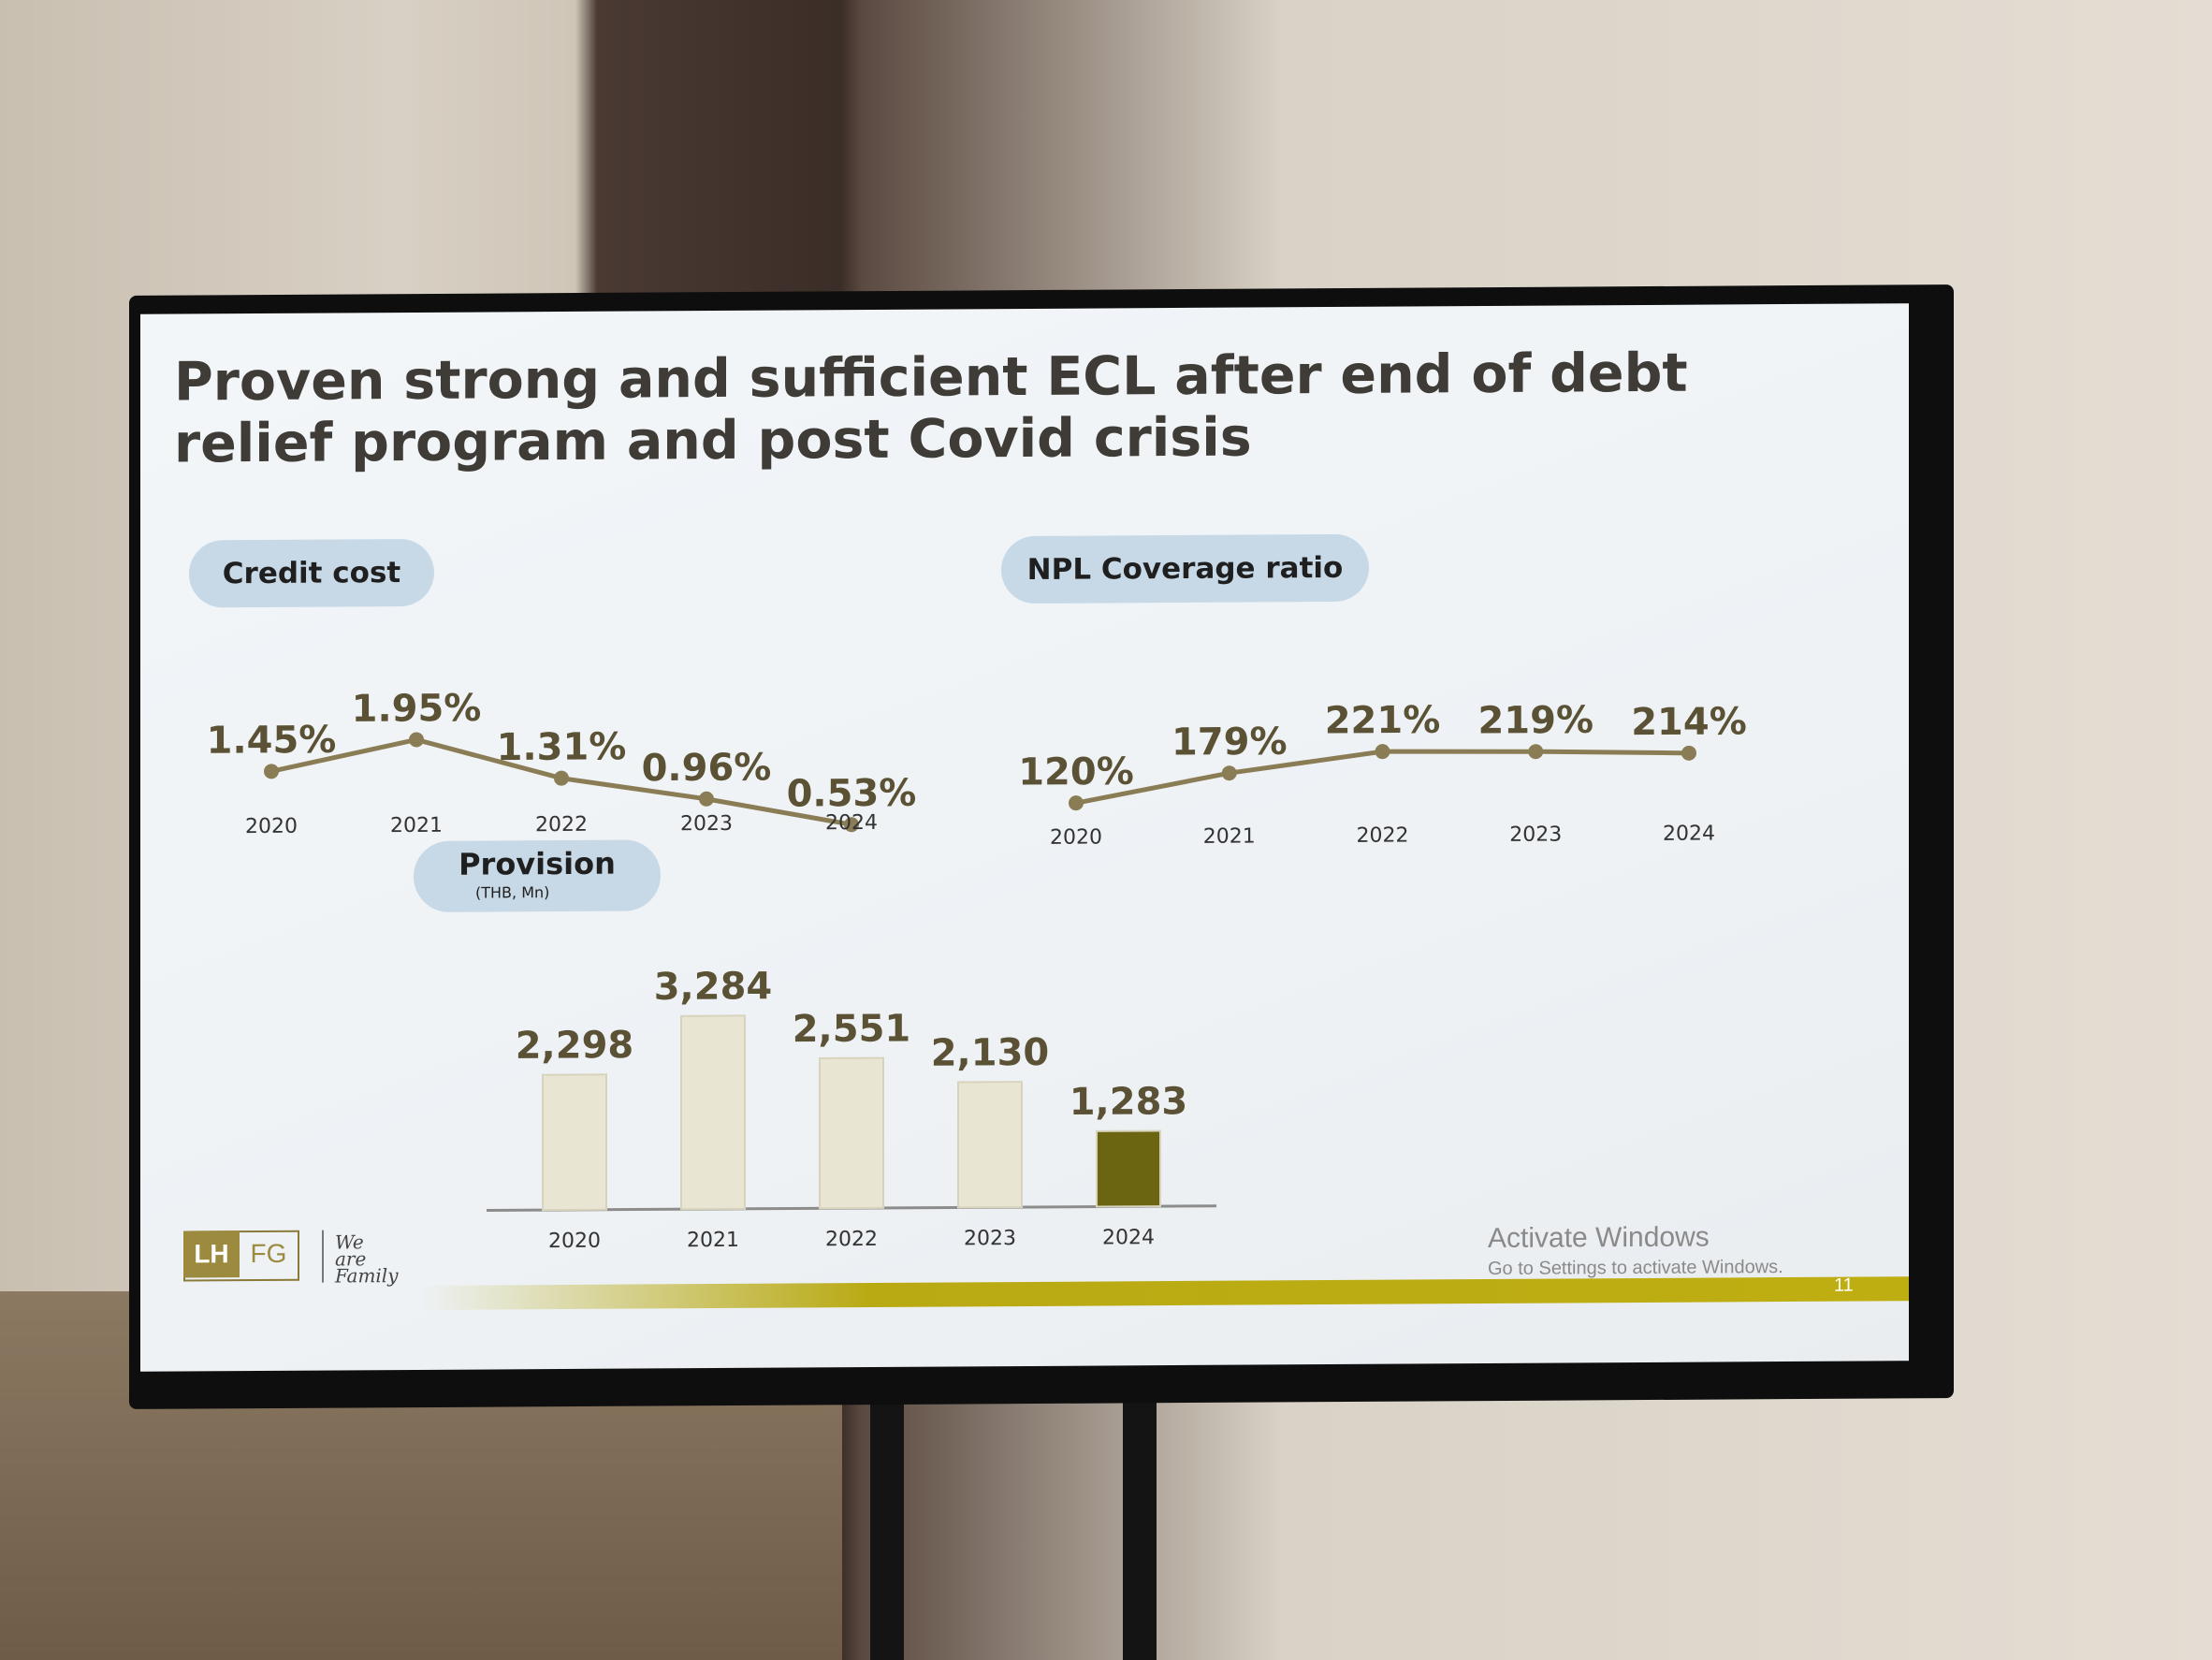  What do you see at coordinates (1229, 742) in the screenshot?
I see `npl-coverage-data-label: 179%` at bounding box center [1229, 742].